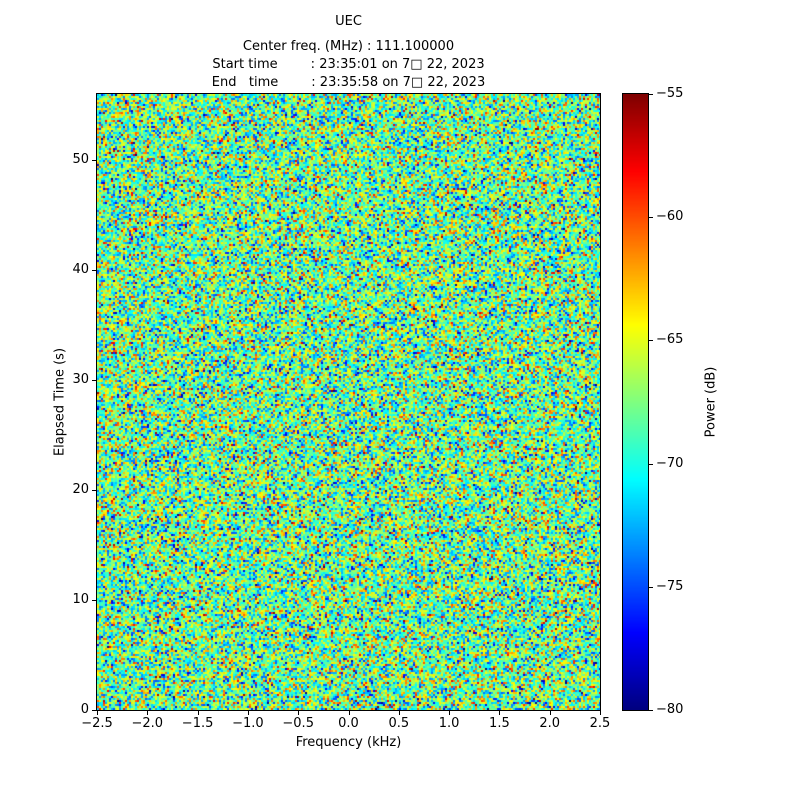 Image resolution: width=800 pixels, height=800 pixels. What do you see at coordinates (197, 723) in the screenshot?
I see `x-tick-label: −1.5` at bounding box center [197, 723].